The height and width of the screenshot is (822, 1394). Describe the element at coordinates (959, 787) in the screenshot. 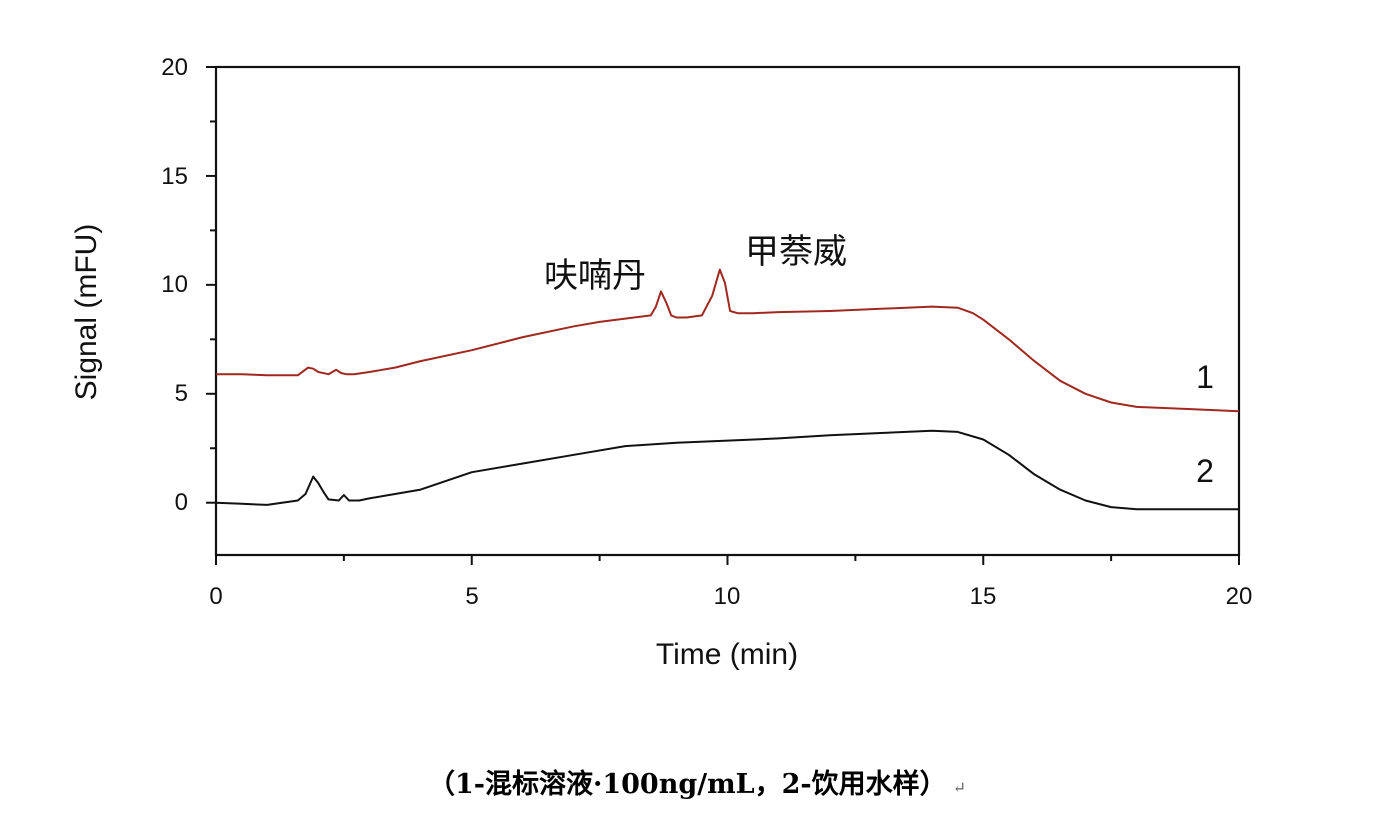

I see `paragraph-mark: ↵` at that location.